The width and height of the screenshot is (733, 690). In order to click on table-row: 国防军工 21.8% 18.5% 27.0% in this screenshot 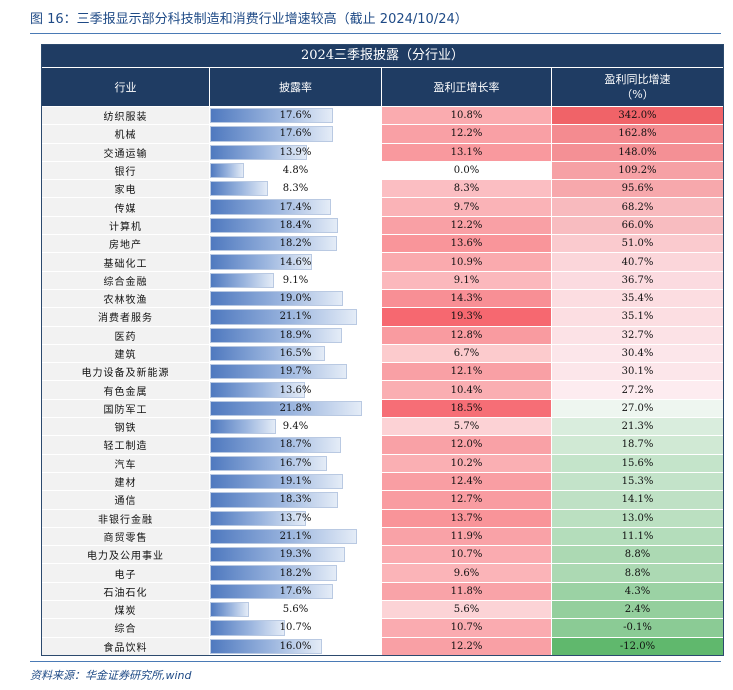, I will do `click(382, 408)`.